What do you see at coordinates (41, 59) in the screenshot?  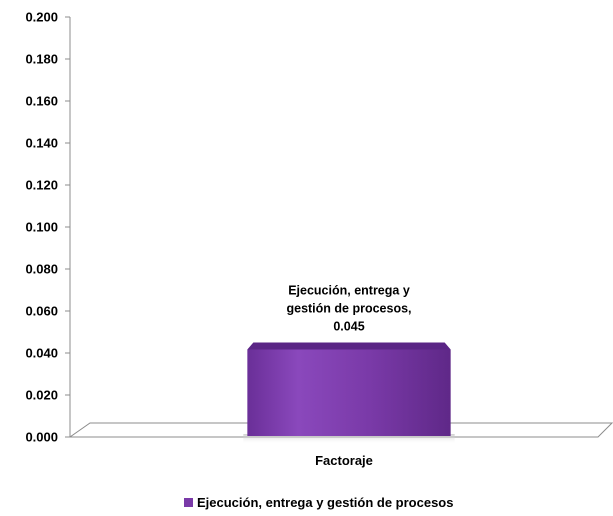 I see `y-tick-label: 0.180` at bounding box center [41, 59].